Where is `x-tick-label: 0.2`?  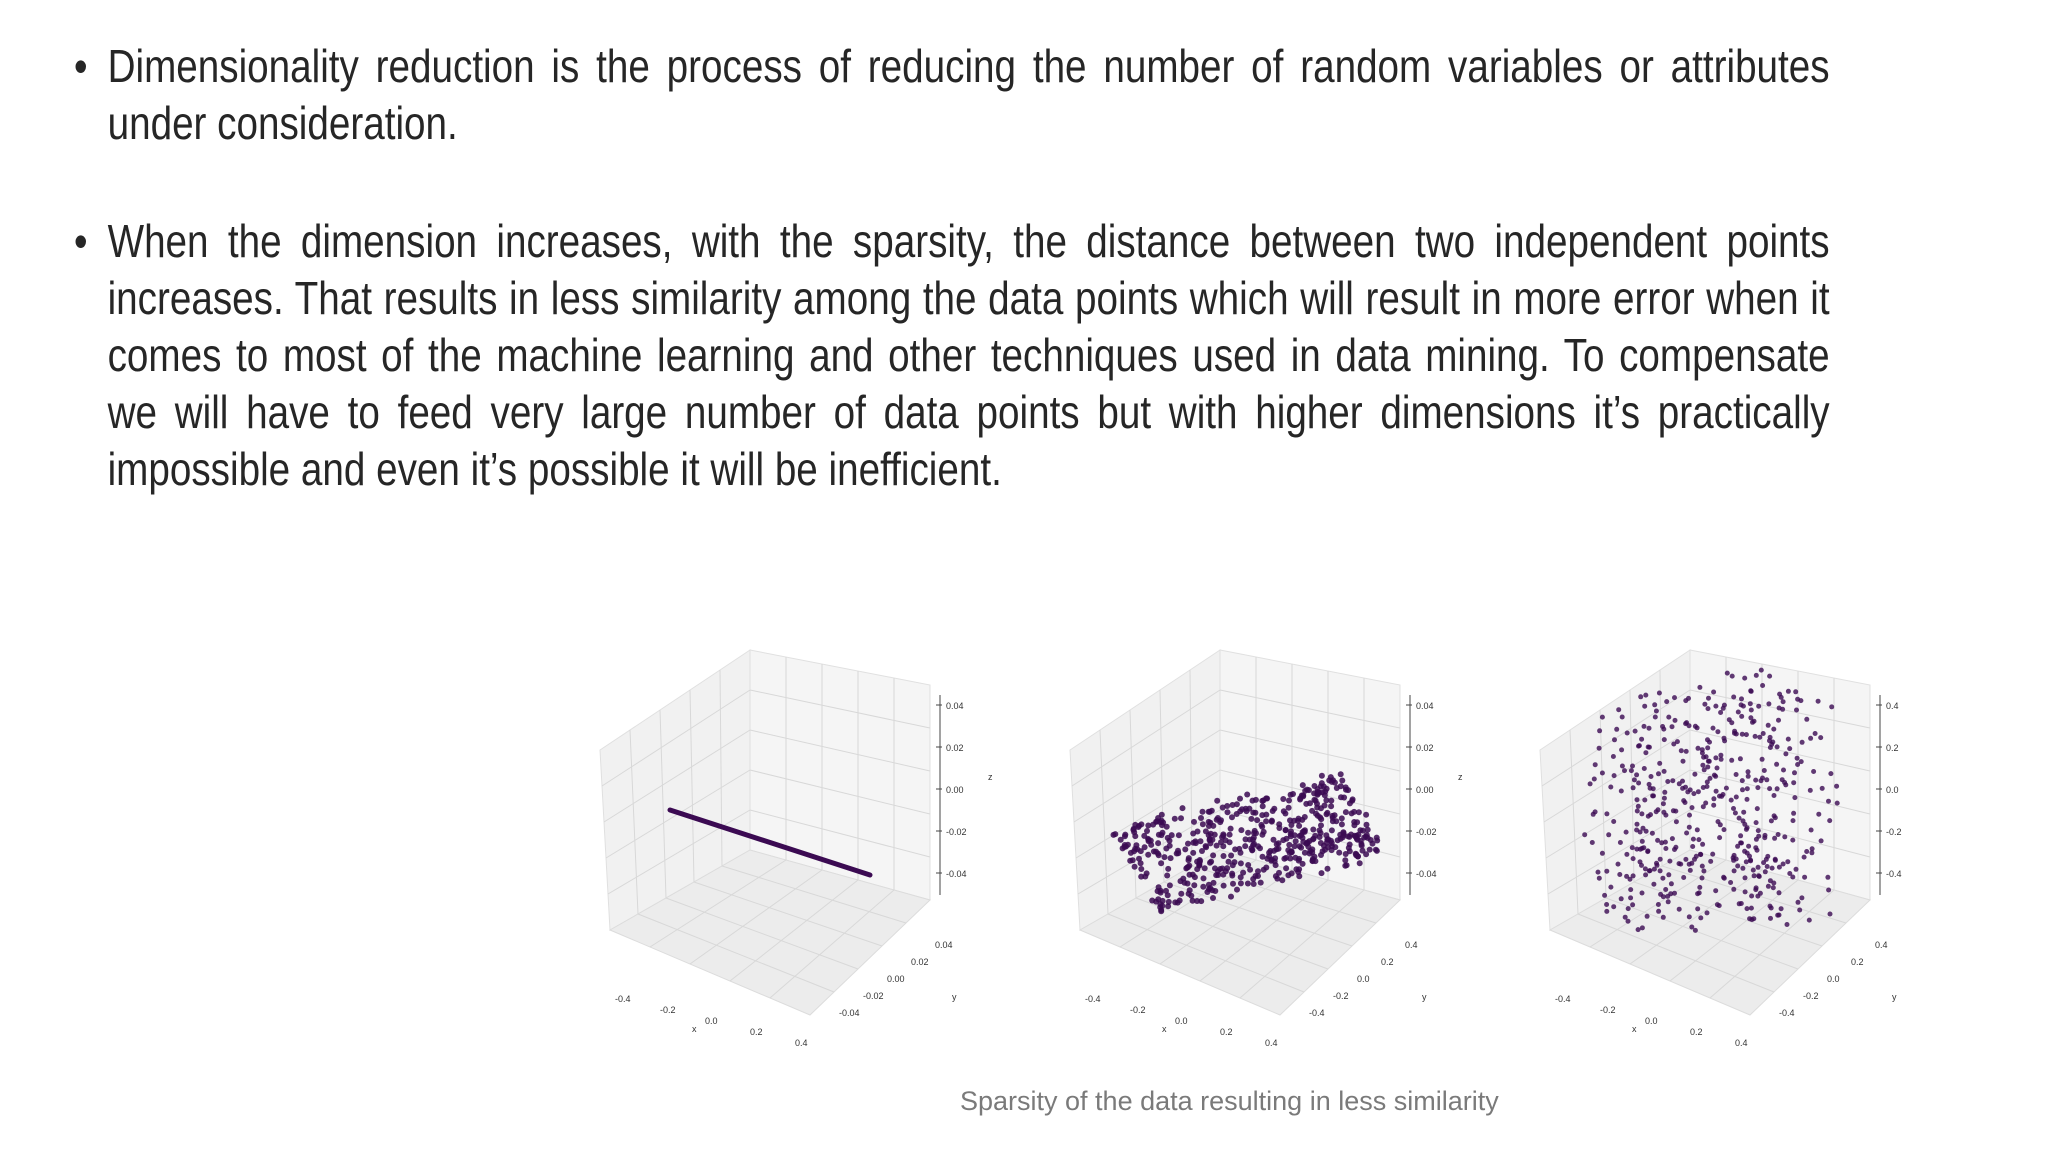 x-tick-label: 0.2 is located at coordinates (756, 1032).